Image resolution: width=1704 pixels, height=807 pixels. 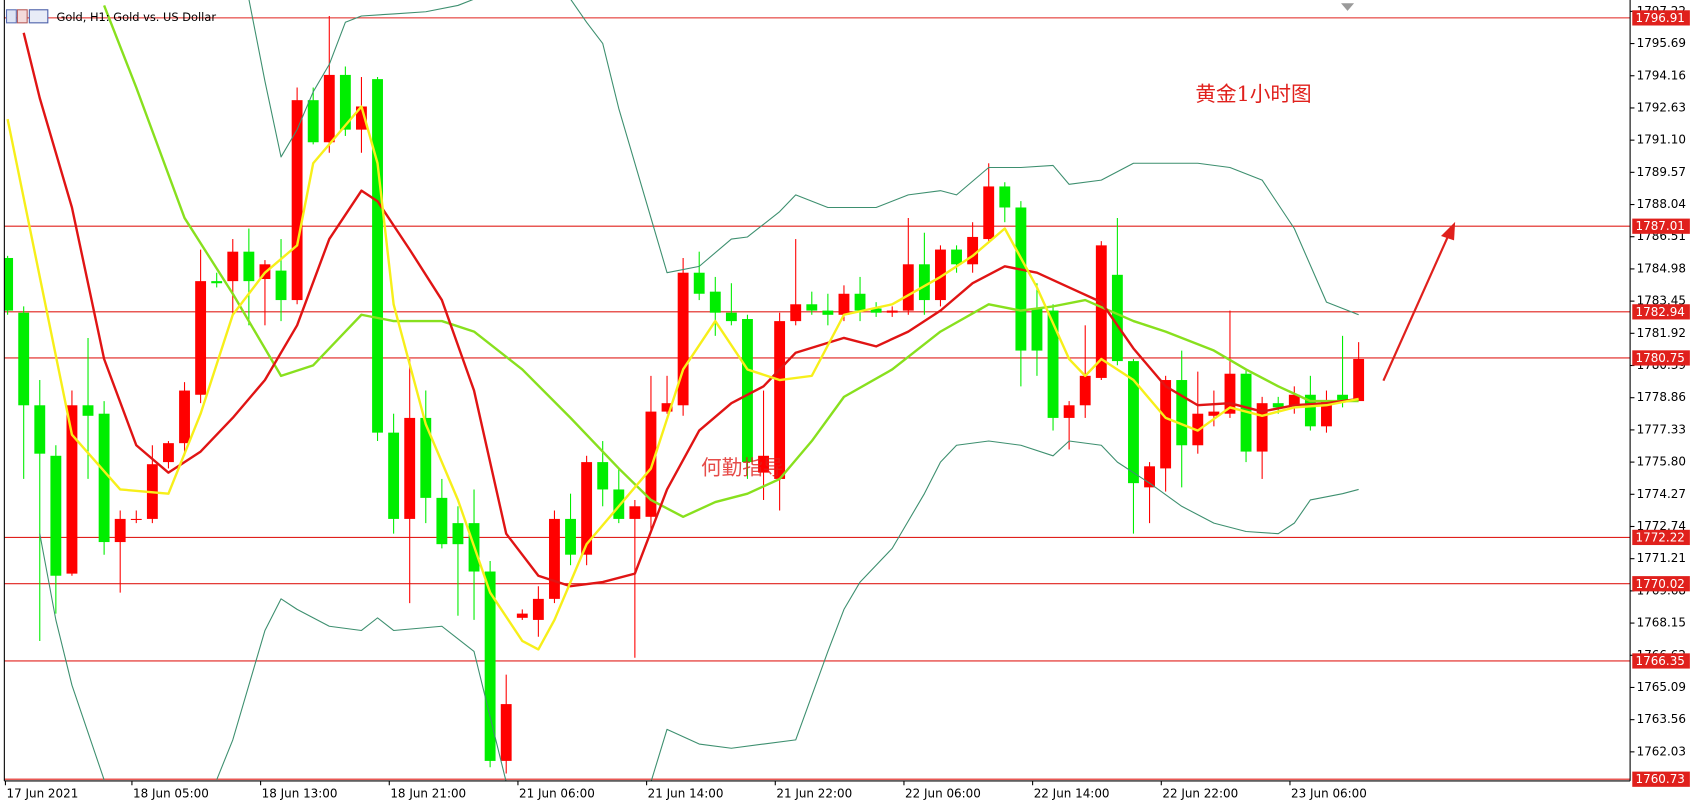 I want to click on y-tick-label: 1777.33, so click(x=1661, y=429).